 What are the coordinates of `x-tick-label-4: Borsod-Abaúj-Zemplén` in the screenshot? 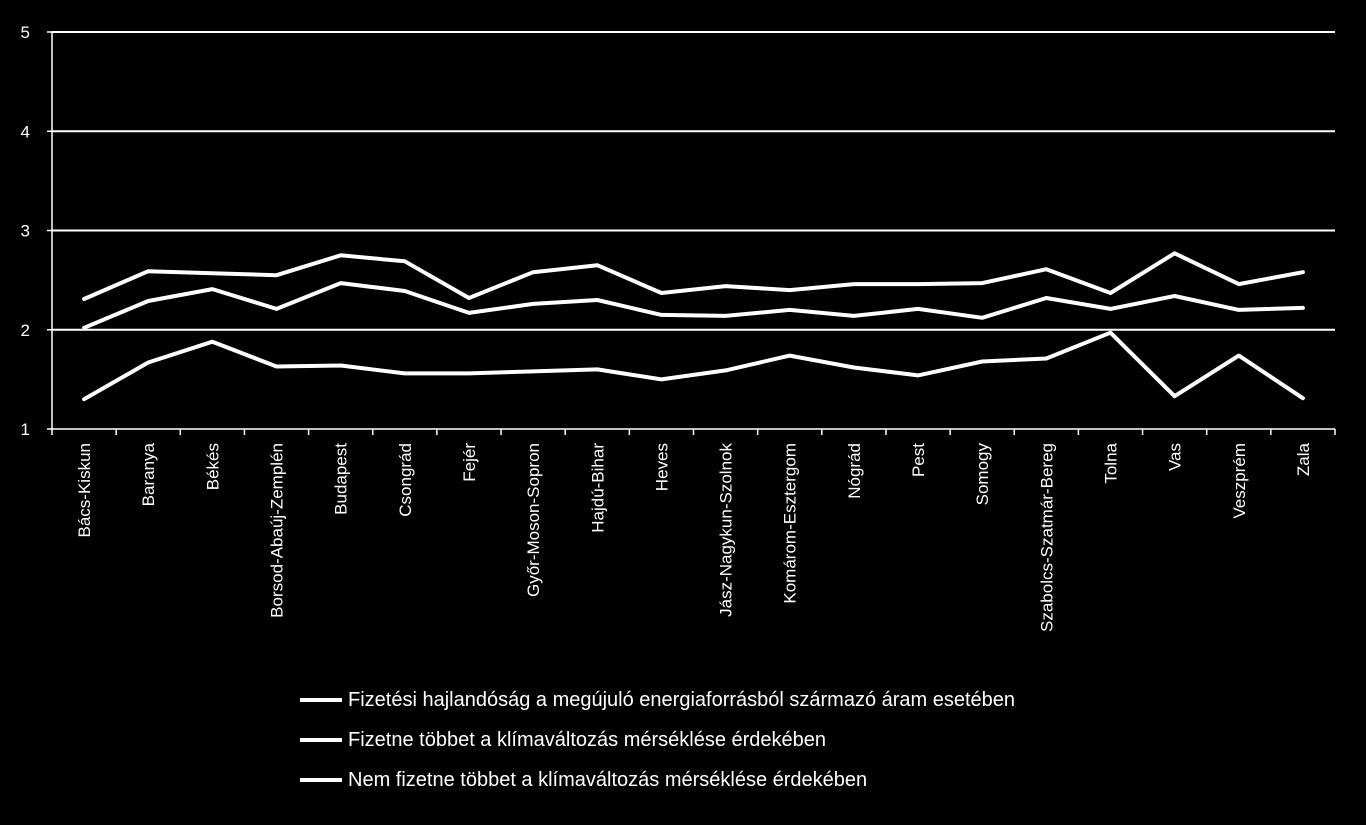 It's located at (277, 530).